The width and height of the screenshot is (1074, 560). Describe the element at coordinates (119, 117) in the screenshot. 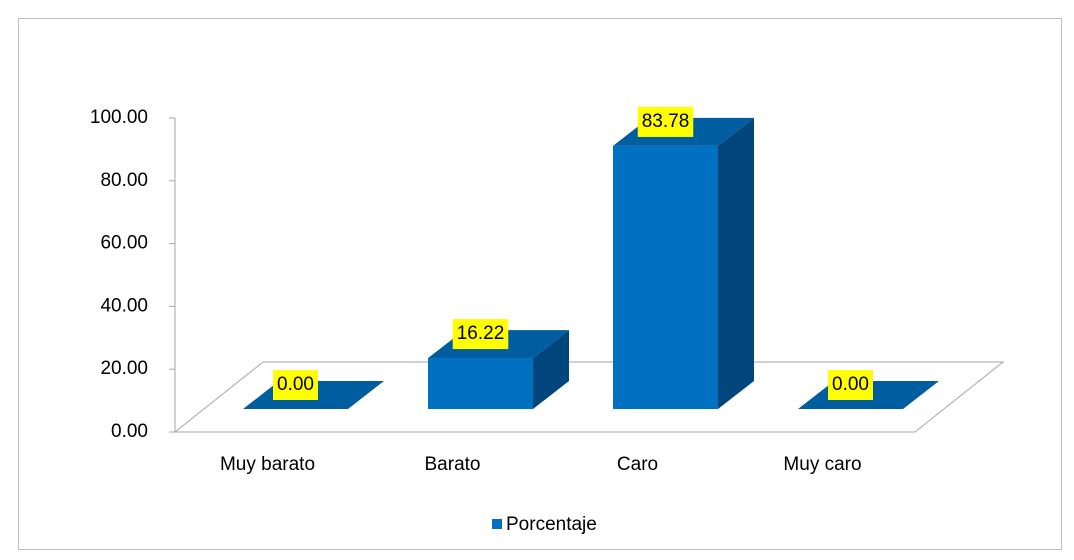

I see `y-tick-label: 100.00` at that location.